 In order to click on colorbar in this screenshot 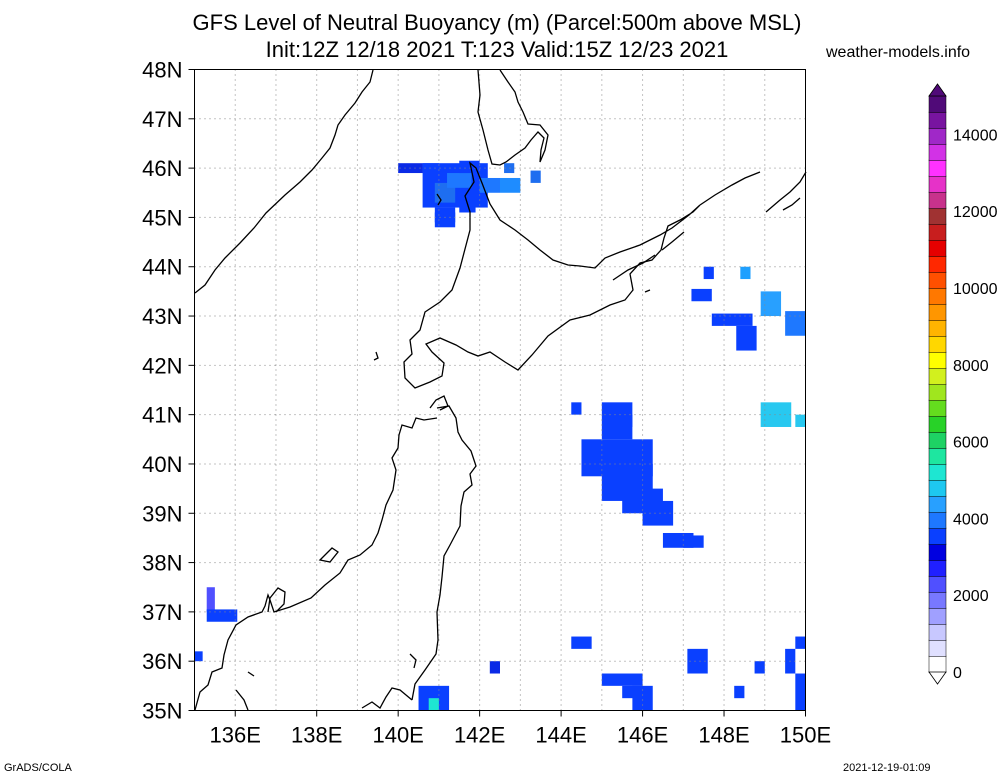, I will do `click(937, 384)`.